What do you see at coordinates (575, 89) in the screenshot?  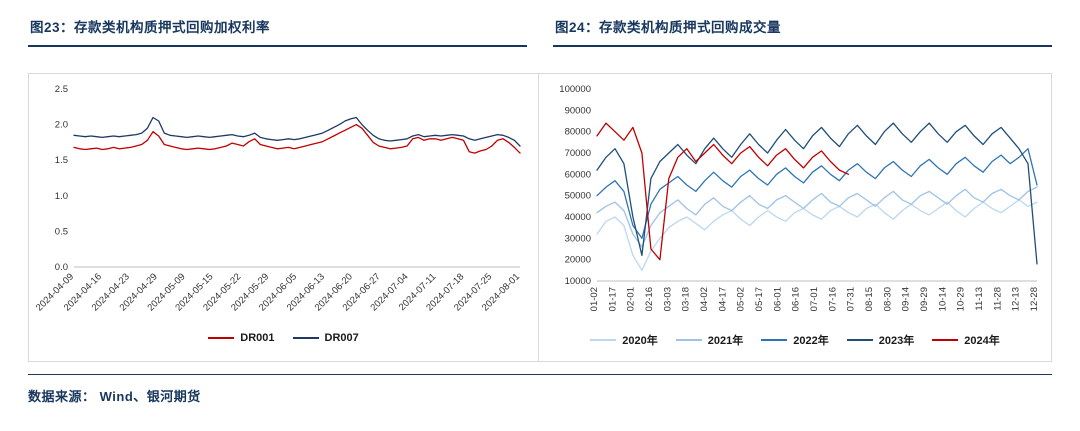 I see `y-tick-label: 100000` at bounding box center [575, 89].